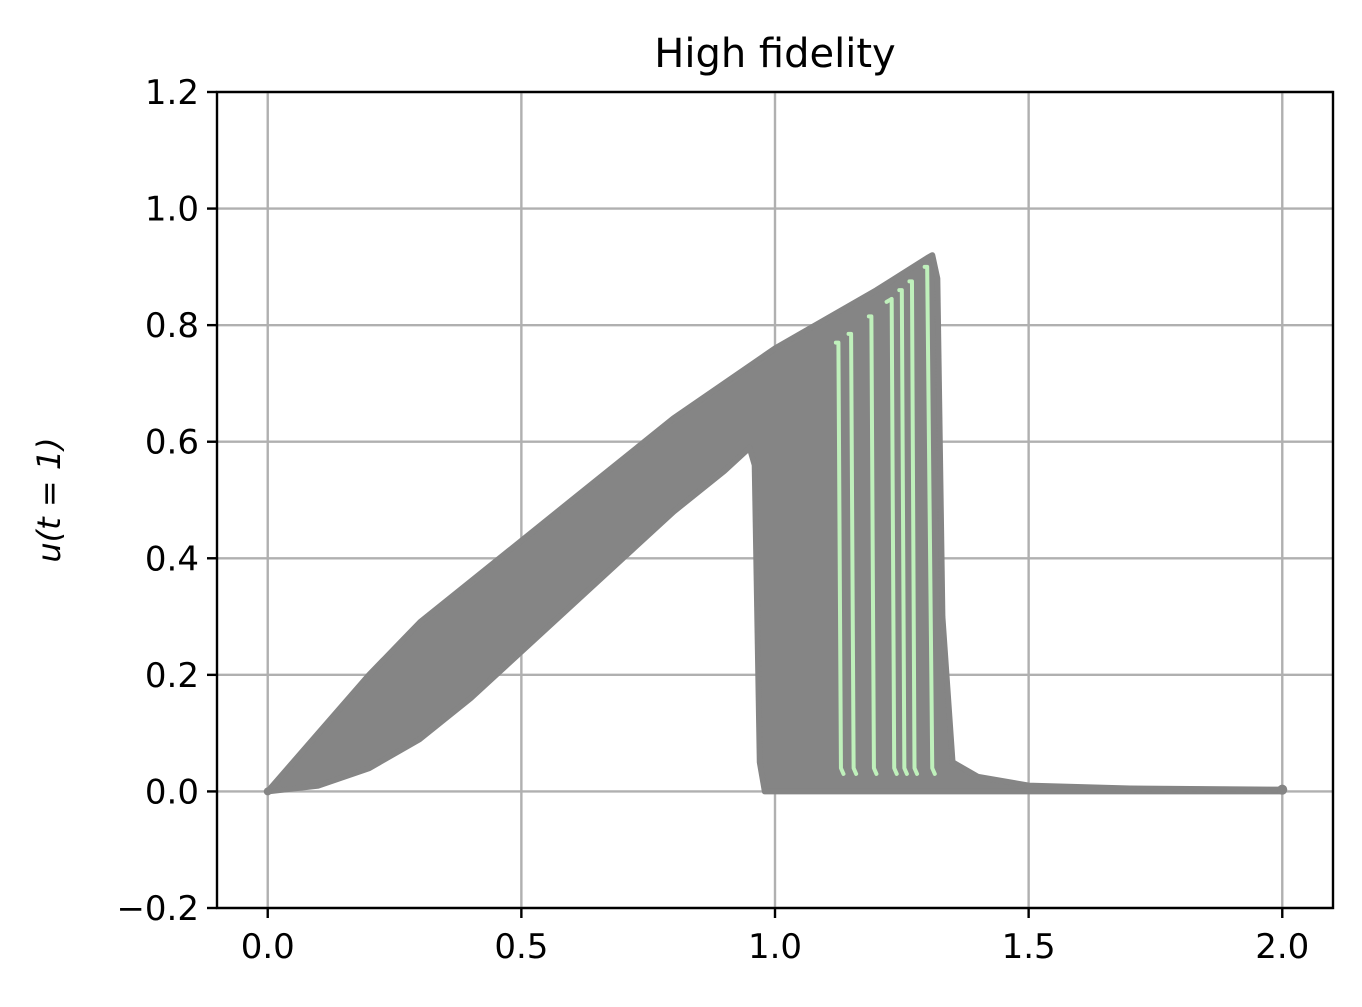 This screenshot has width=1362, height=1007. I want to click on end-marker, so click(1282, 789).